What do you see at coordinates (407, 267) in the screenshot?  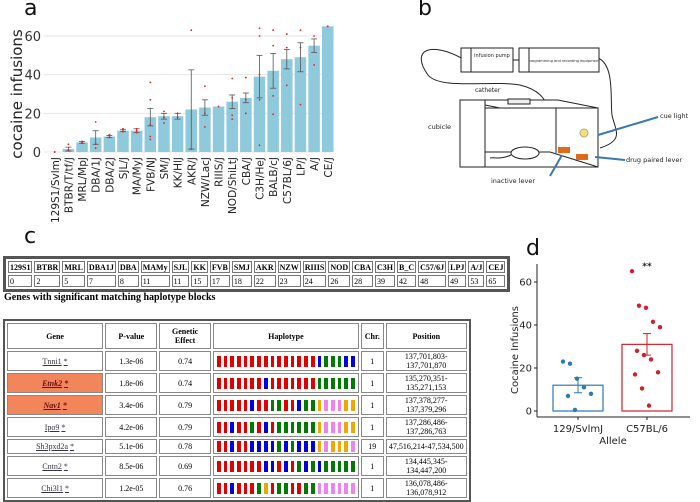 I see `strain-name-cell: B_C` at bounding box center [407, 267].